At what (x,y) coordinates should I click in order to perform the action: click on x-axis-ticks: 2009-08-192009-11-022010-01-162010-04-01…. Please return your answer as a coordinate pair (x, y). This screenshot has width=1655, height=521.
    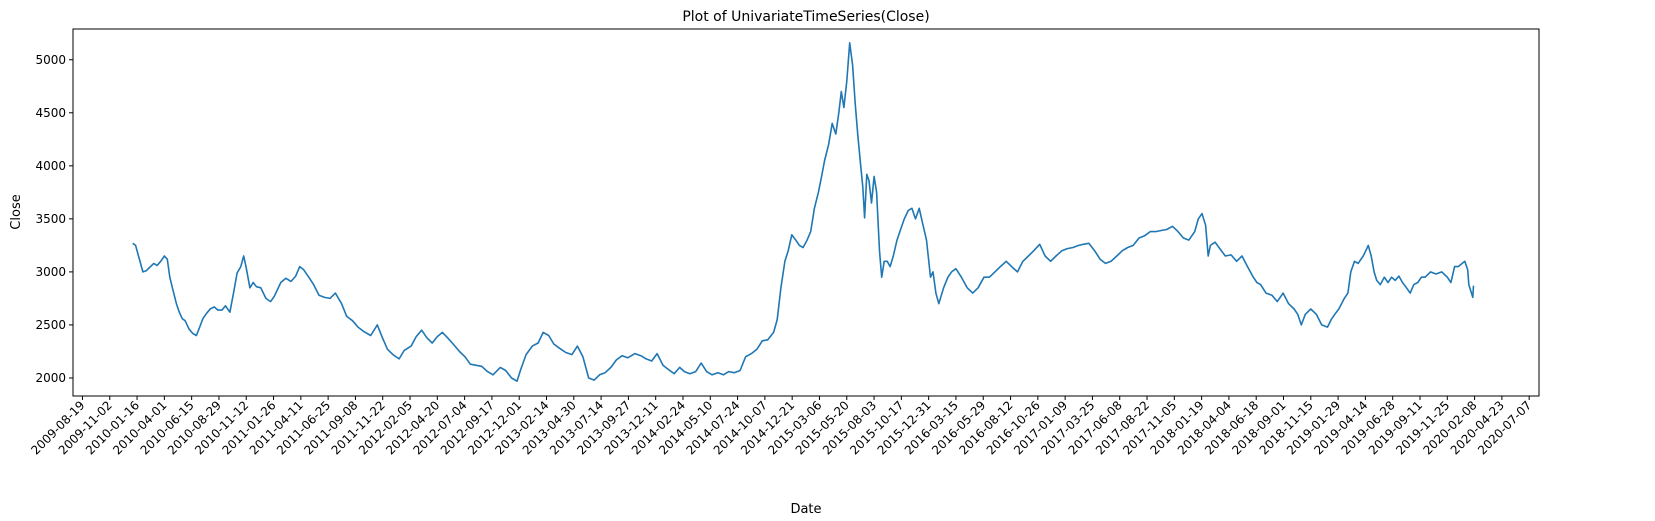
    Looking at the image, I should click on (781, 426).